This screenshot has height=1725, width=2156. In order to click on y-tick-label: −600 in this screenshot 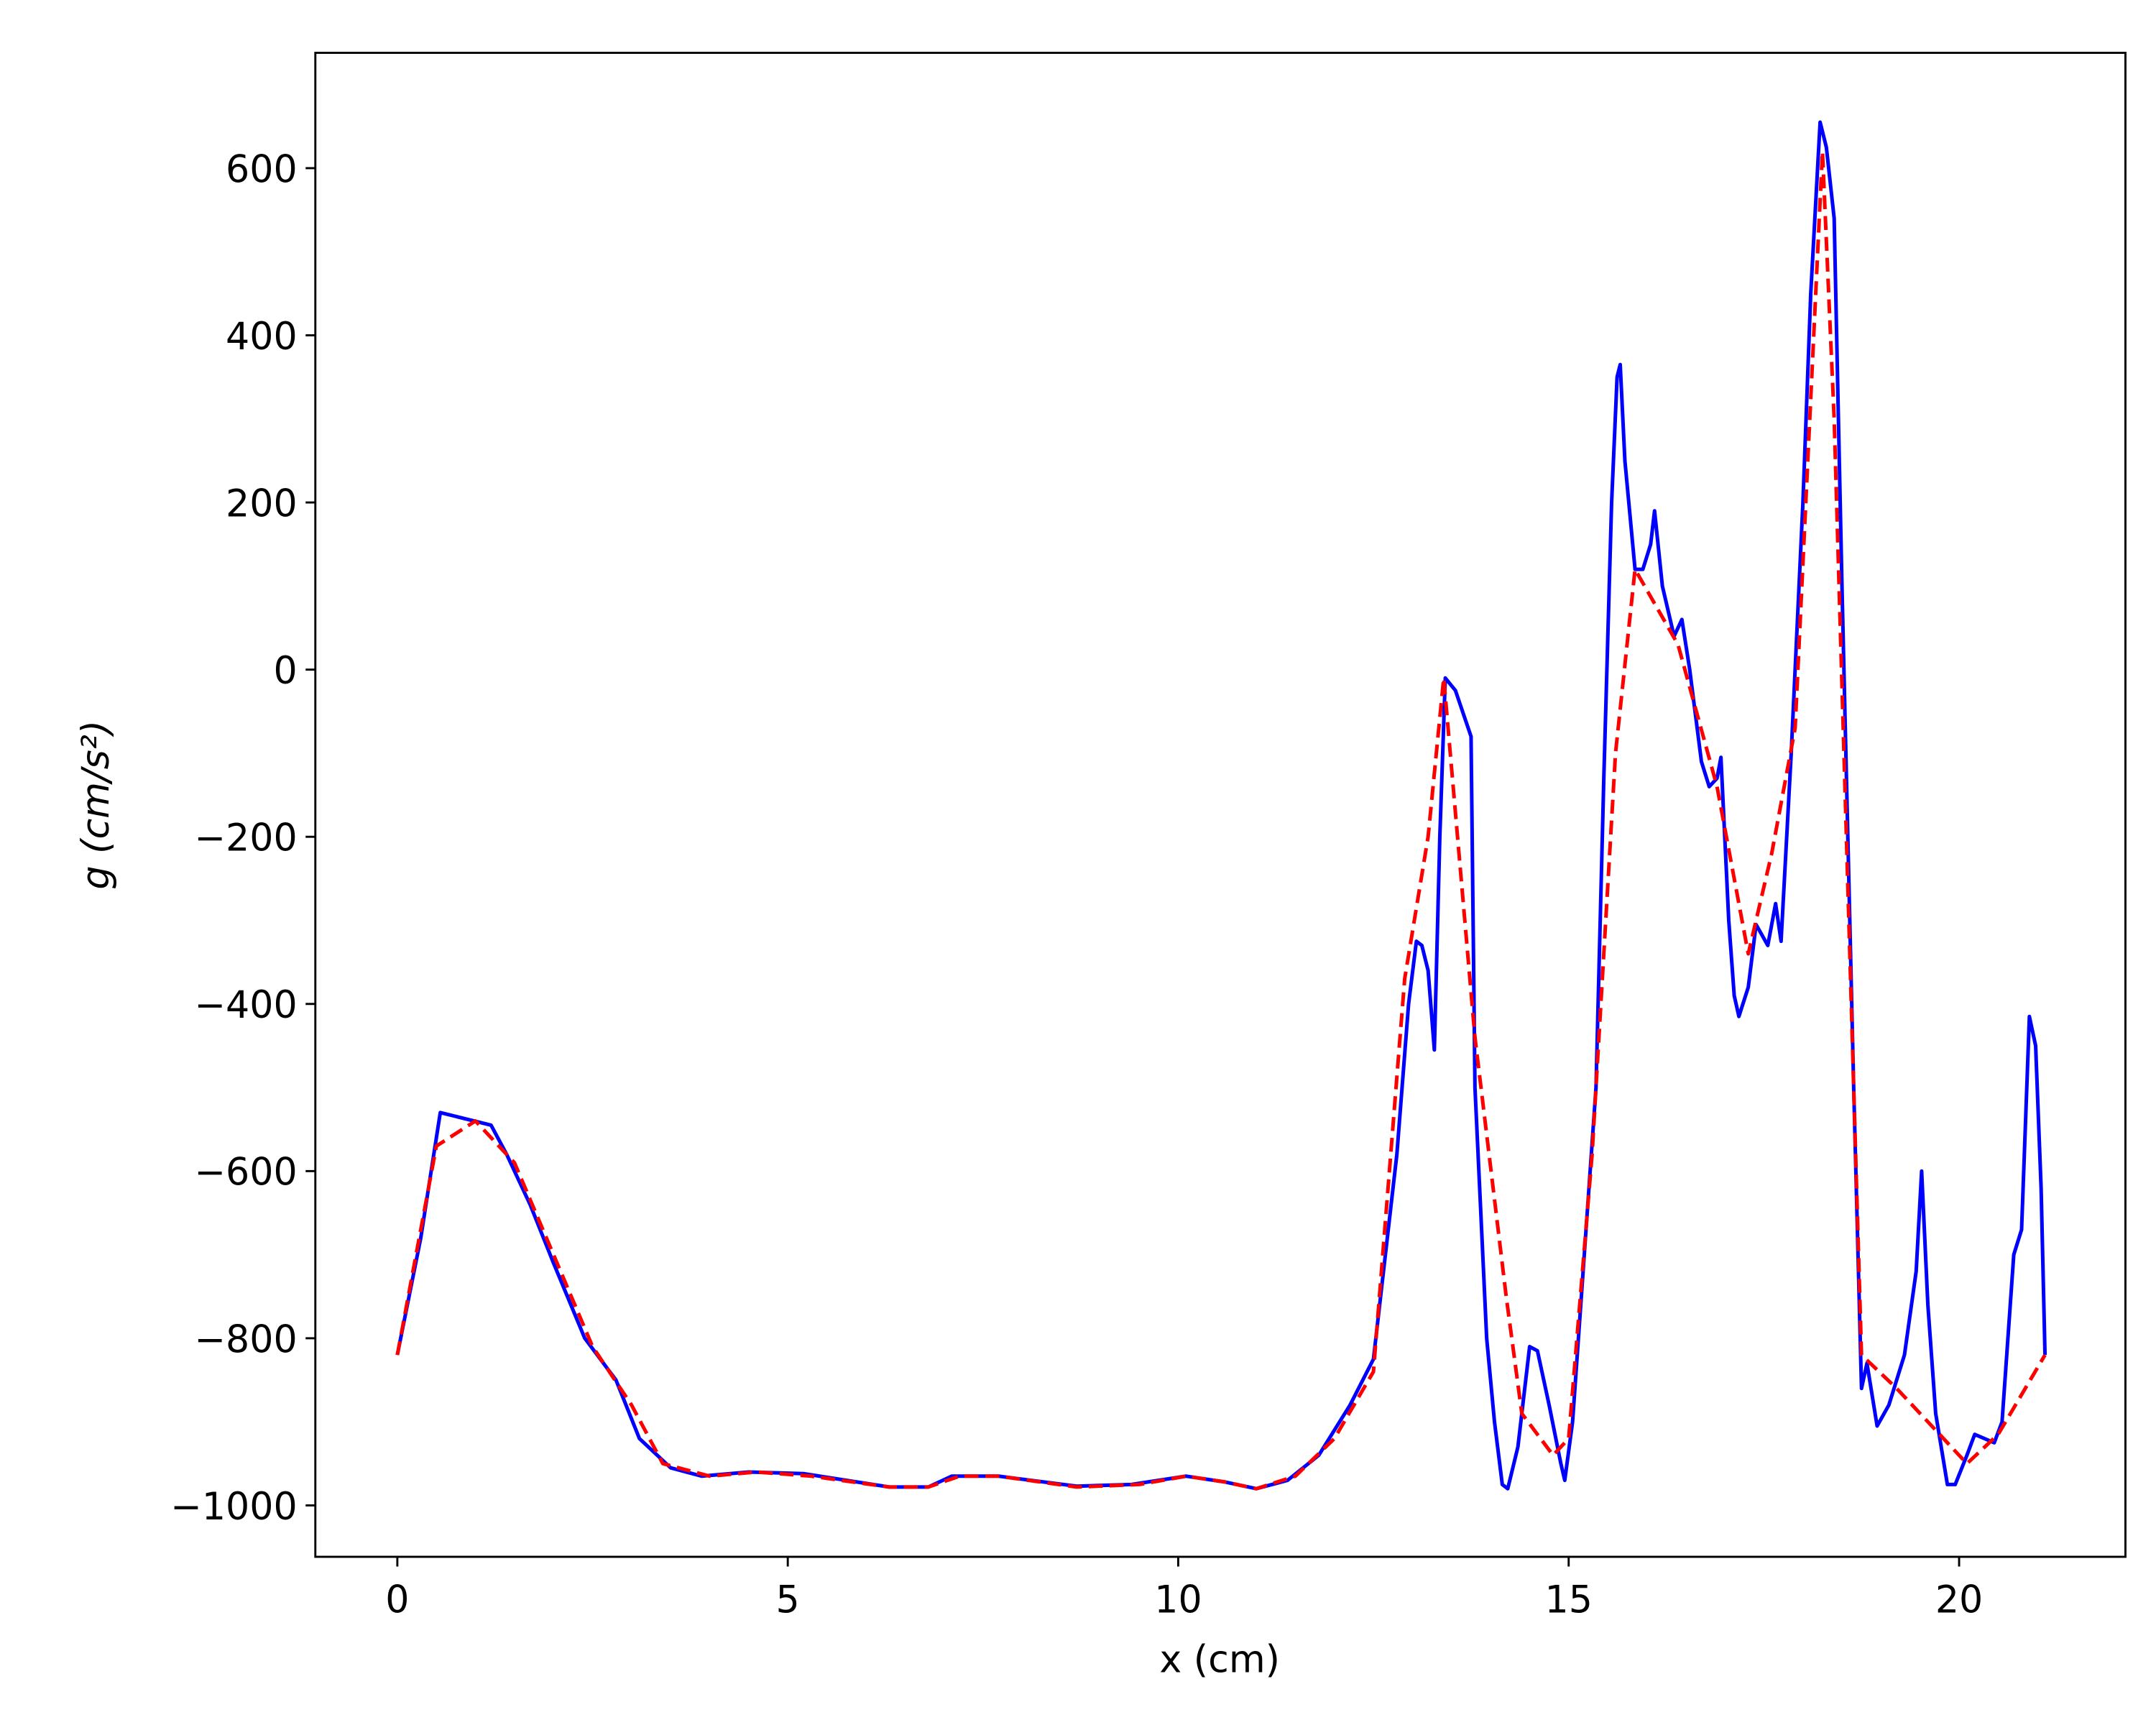, I will do `click(245, 1173)`.